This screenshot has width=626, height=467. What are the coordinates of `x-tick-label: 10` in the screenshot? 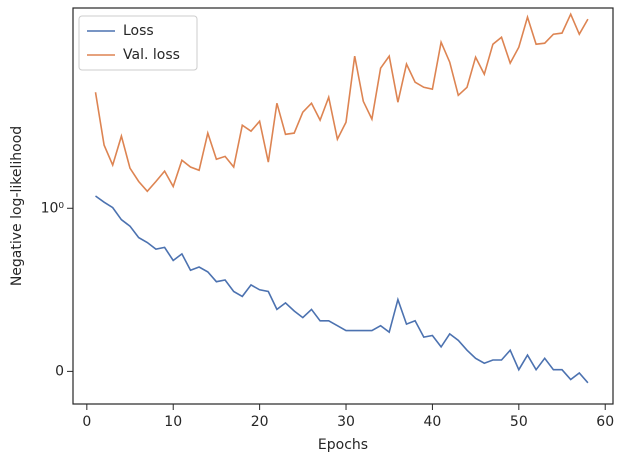 It's located at (173, 422).